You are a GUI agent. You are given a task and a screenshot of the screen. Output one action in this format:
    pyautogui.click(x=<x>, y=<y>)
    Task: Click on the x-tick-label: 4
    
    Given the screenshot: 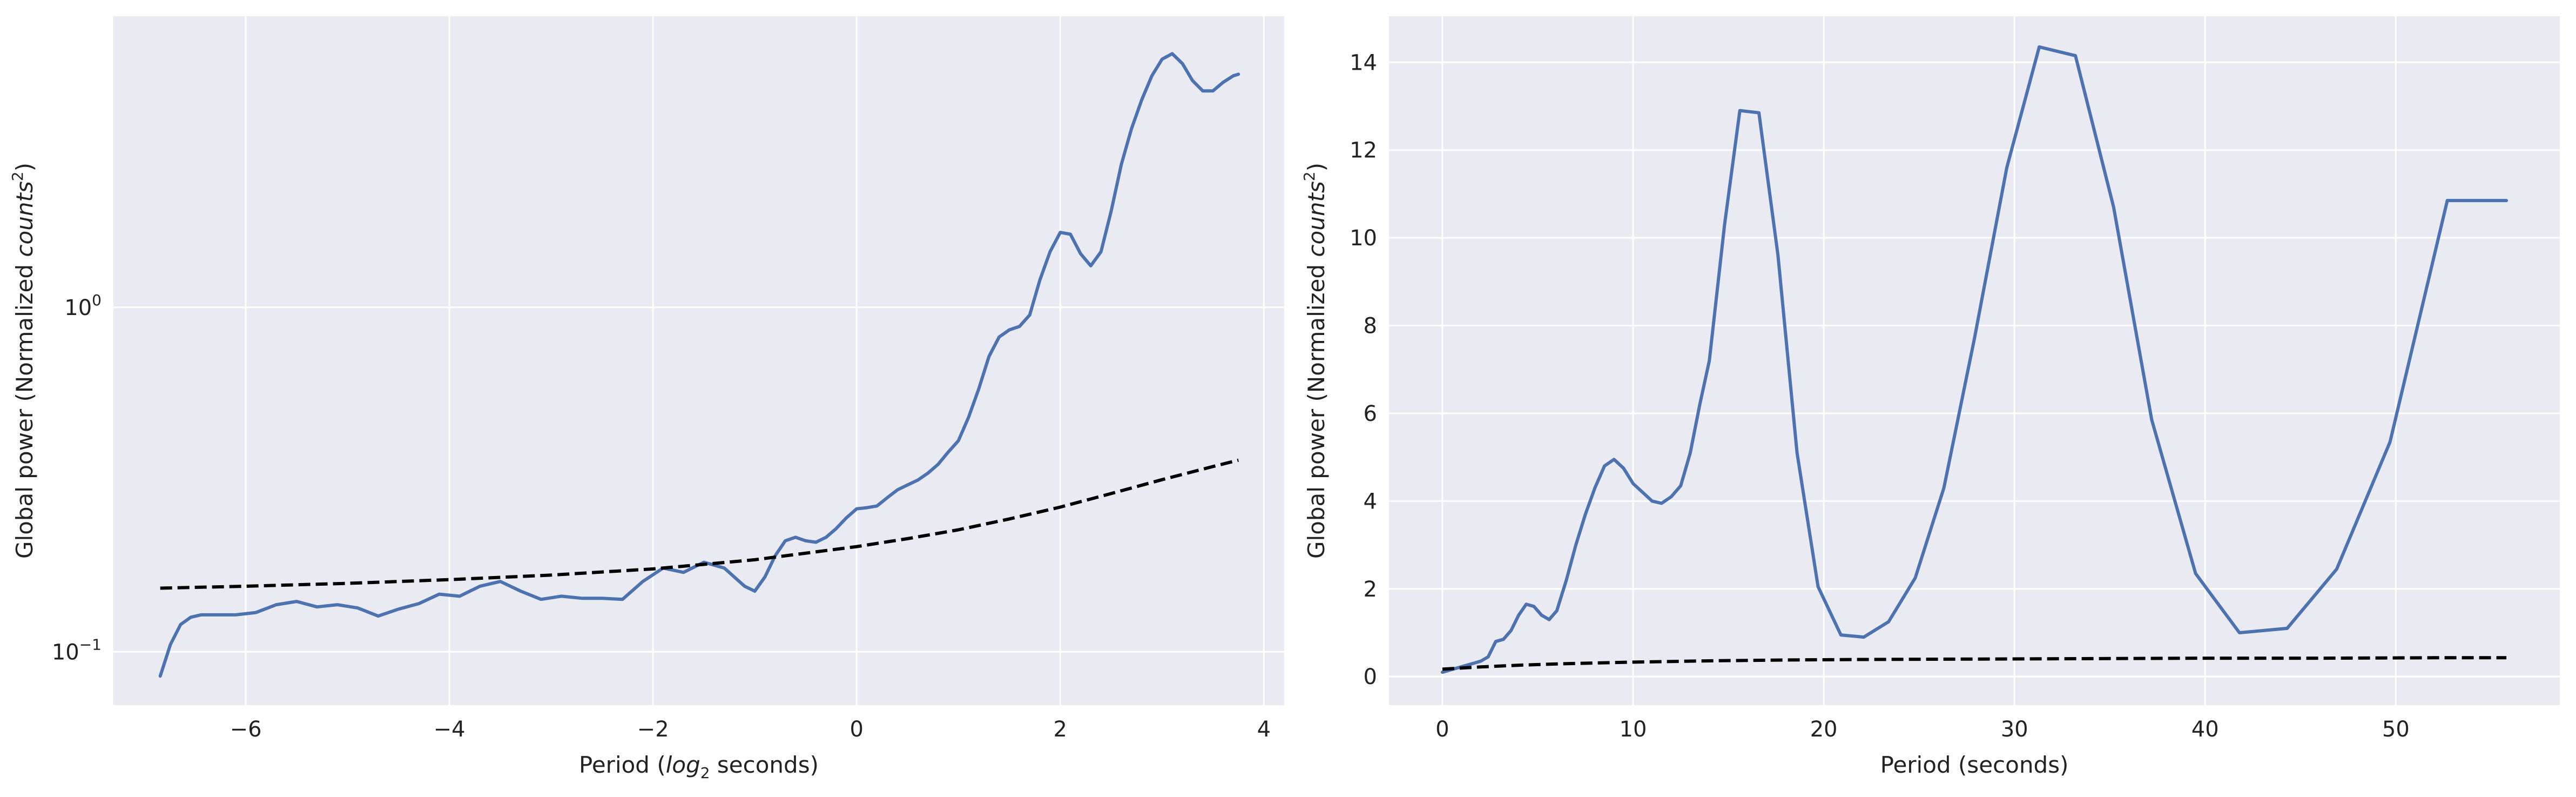 What is the action you would take?
    pyautogui.click(x=1264, y=730)
    